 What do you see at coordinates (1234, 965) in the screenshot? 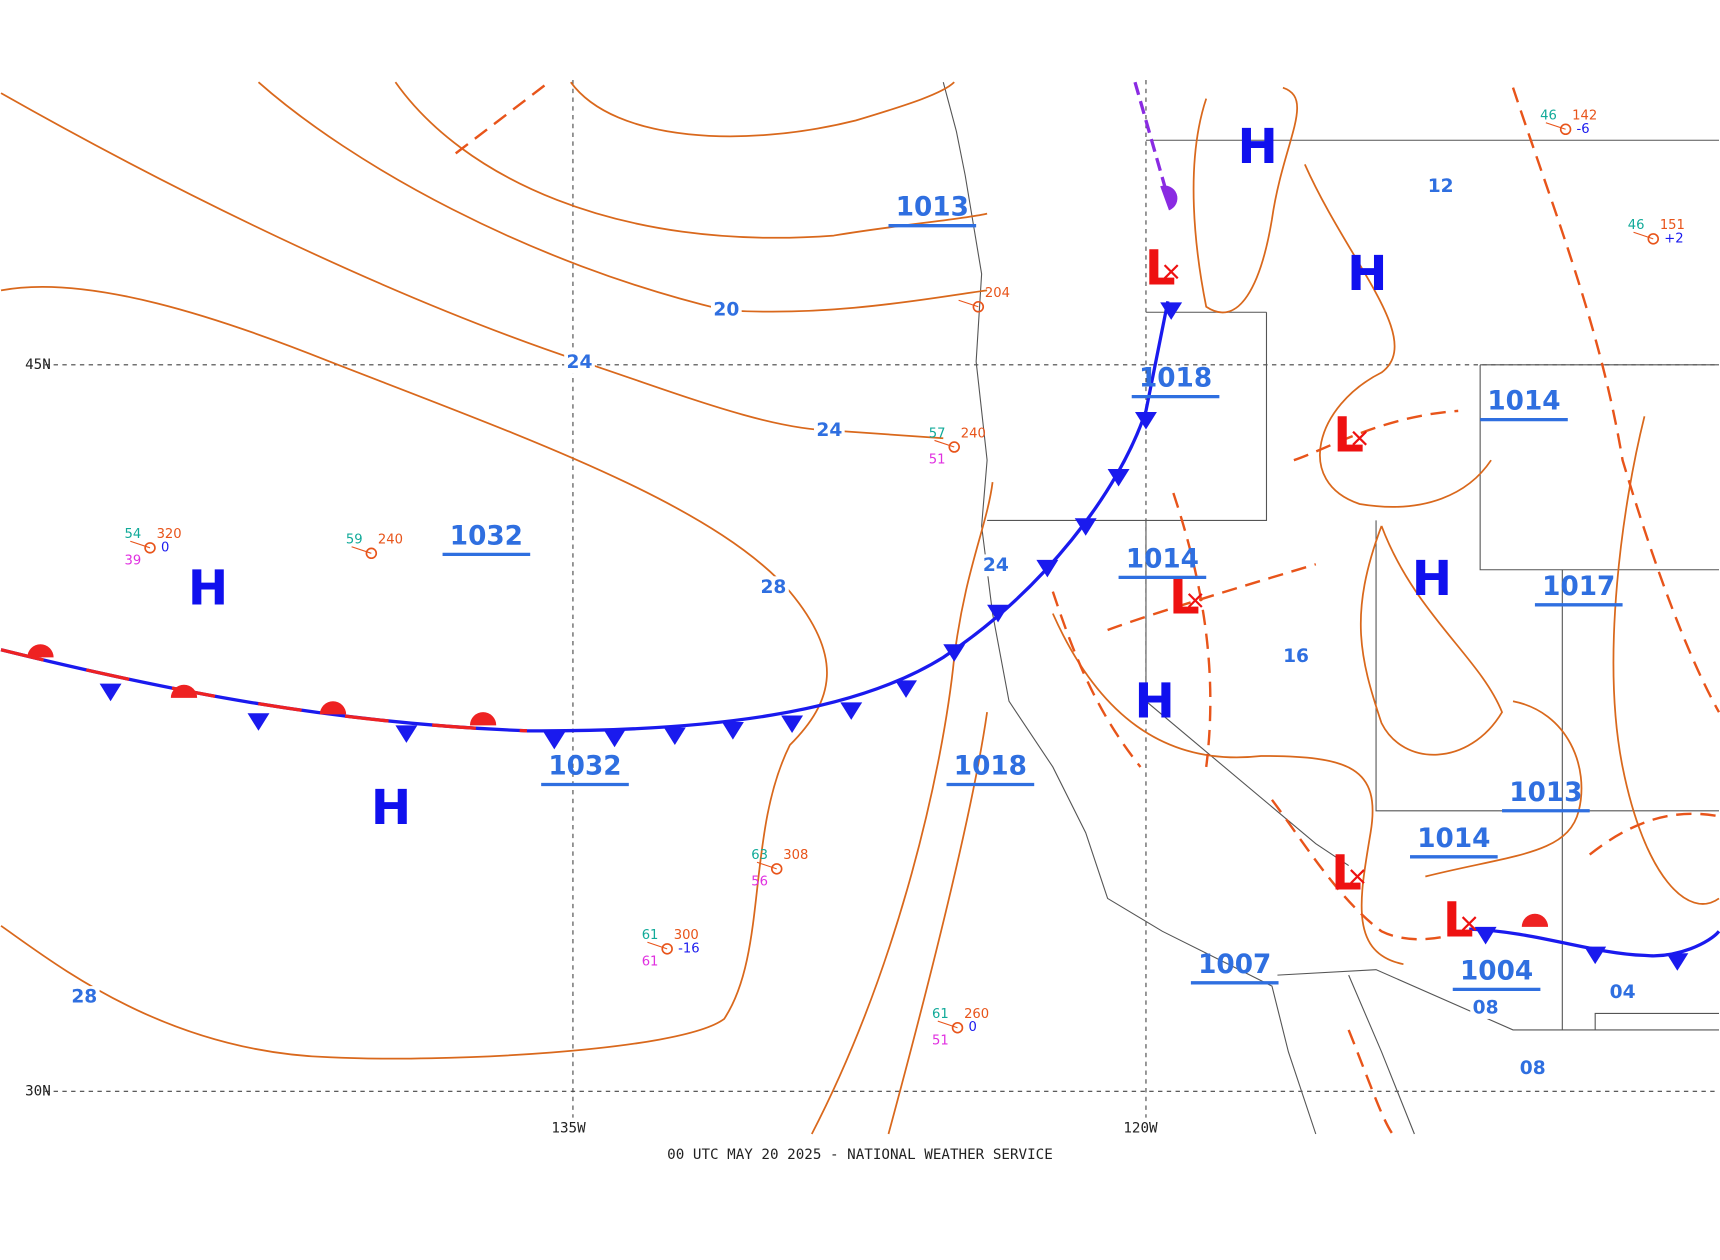
I see `central-pressure: 1007` at bounding box center [1234, 965].